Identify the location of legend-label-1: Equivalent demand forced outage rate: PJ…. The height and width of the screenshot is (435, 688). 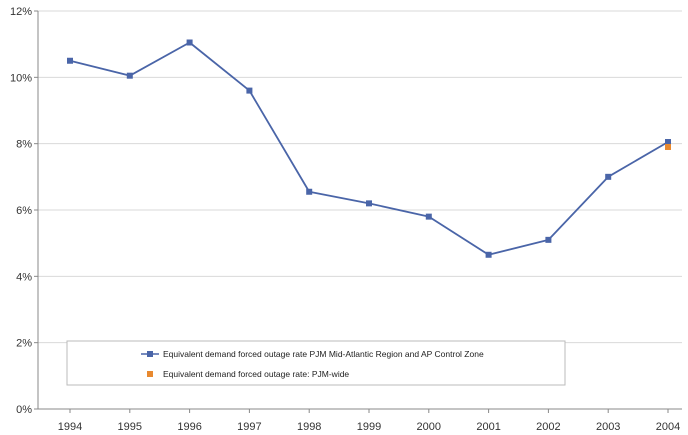
(256, 374).